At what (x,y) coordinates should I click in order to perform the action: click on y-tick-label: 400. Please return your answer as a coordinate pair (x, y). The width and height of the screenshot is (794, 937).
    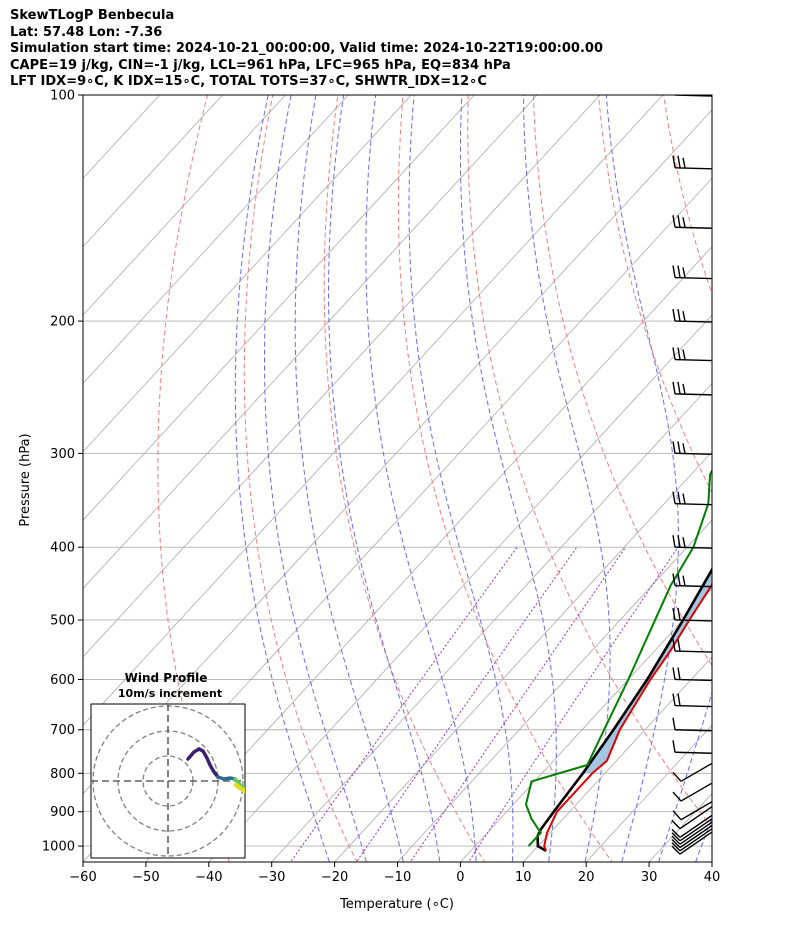
    Looking at the image, I should click on (62, 548).